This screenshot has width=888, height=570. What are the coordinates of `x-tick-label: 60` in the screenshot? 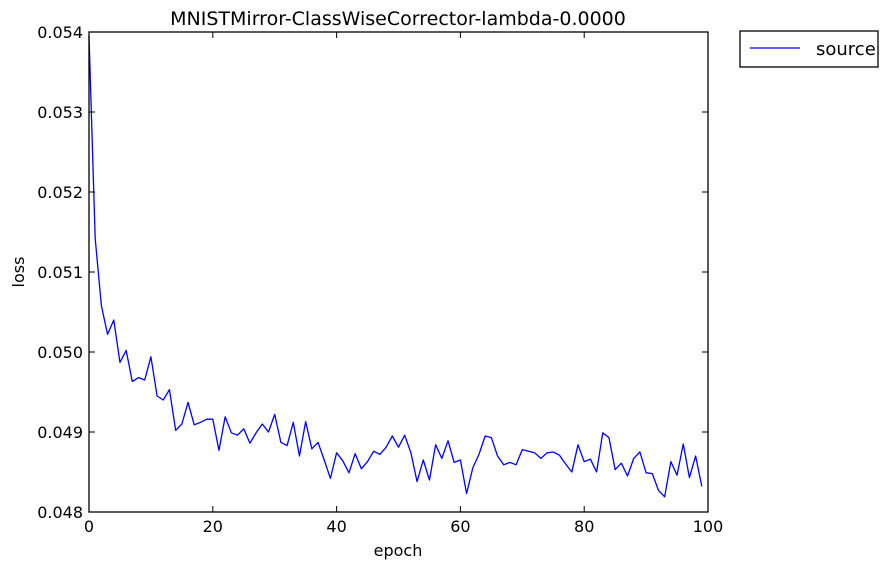 It's located at (460, 526).